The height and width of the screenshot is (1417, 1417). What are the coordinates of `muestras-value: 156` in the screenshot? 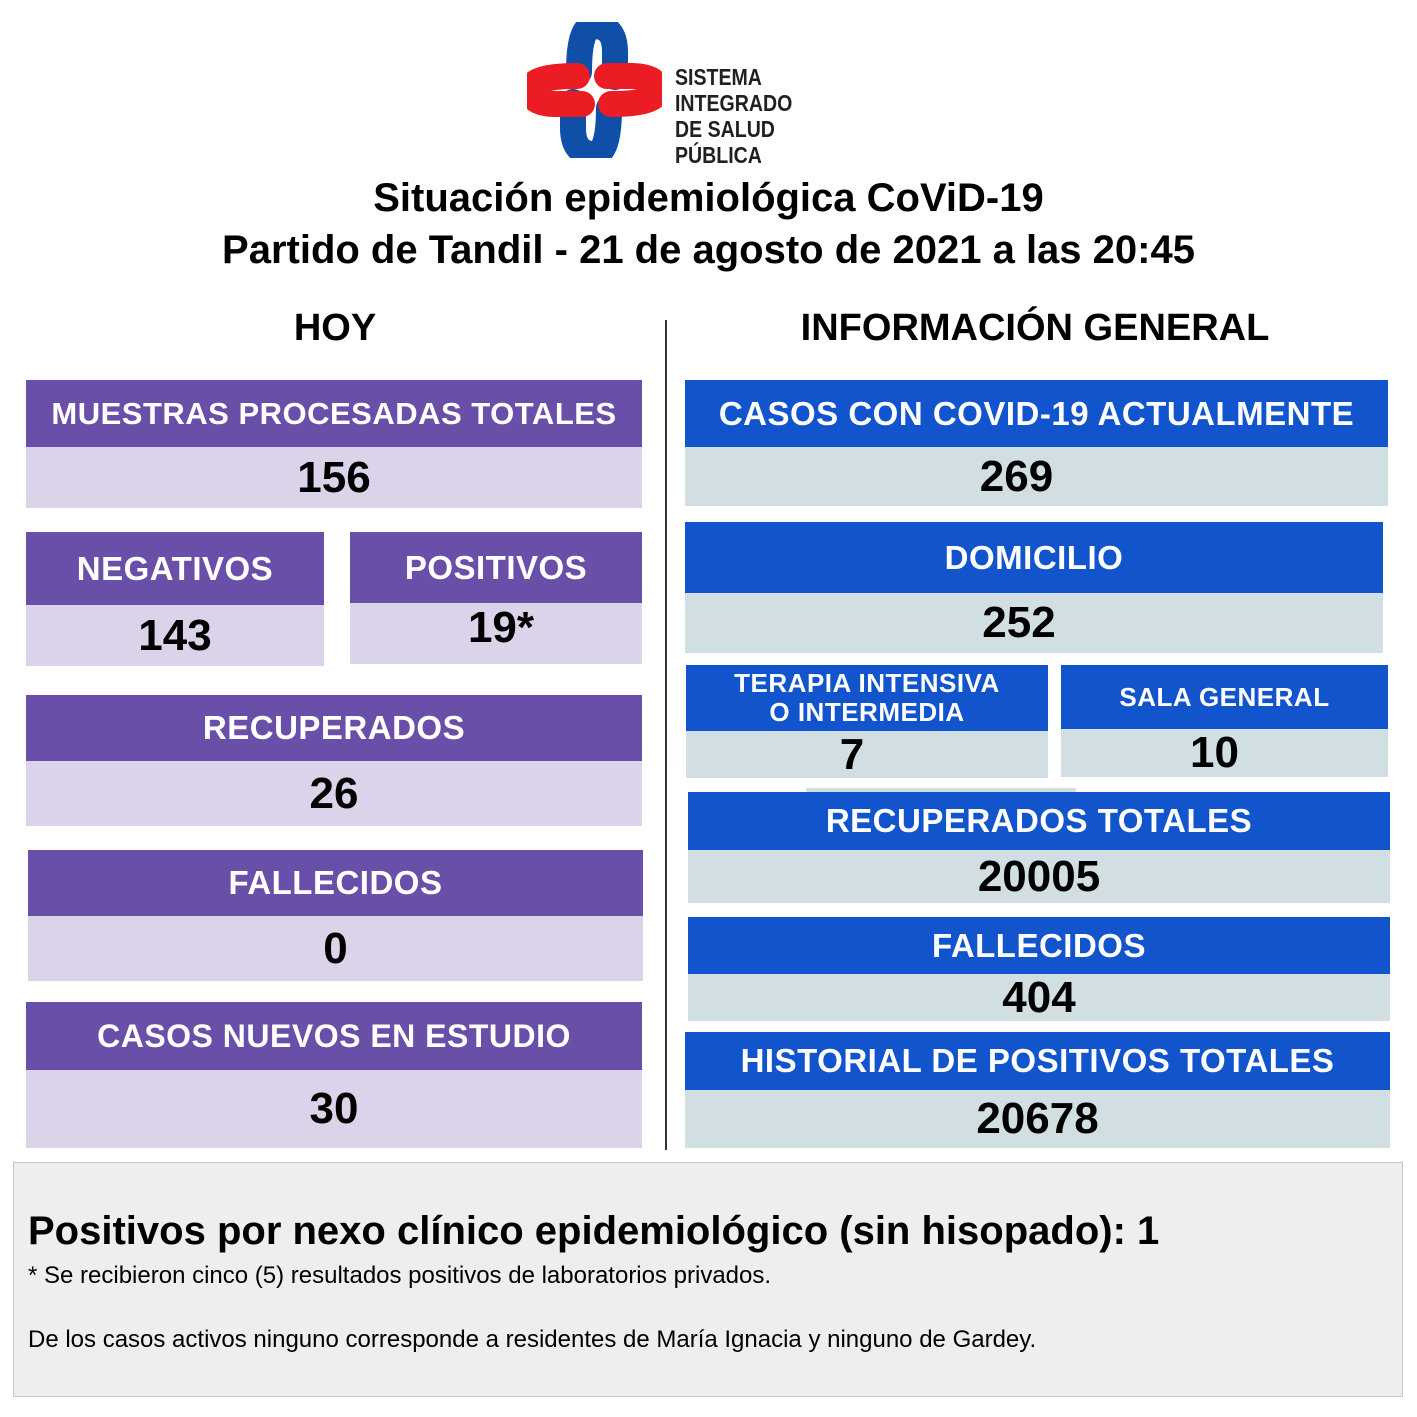 It's located at (334, 477).